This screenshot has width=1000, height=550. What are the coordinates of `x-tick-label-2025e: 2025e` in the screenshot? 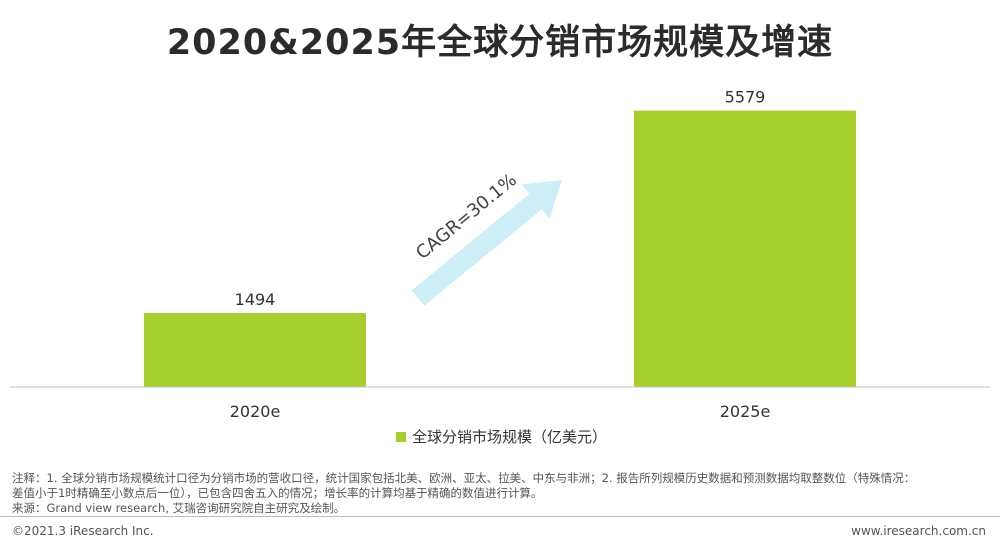 It's located at (745, 411).